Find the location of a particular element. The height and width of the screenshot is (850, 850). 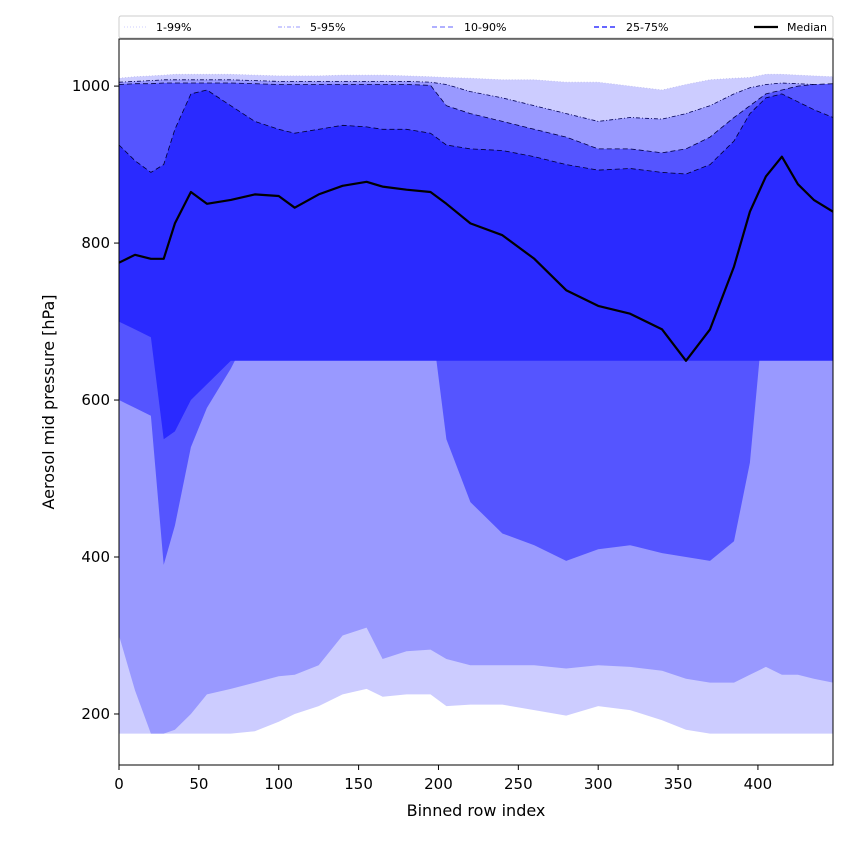

legend-label: 5-95% is located at coordinates (327, 27).